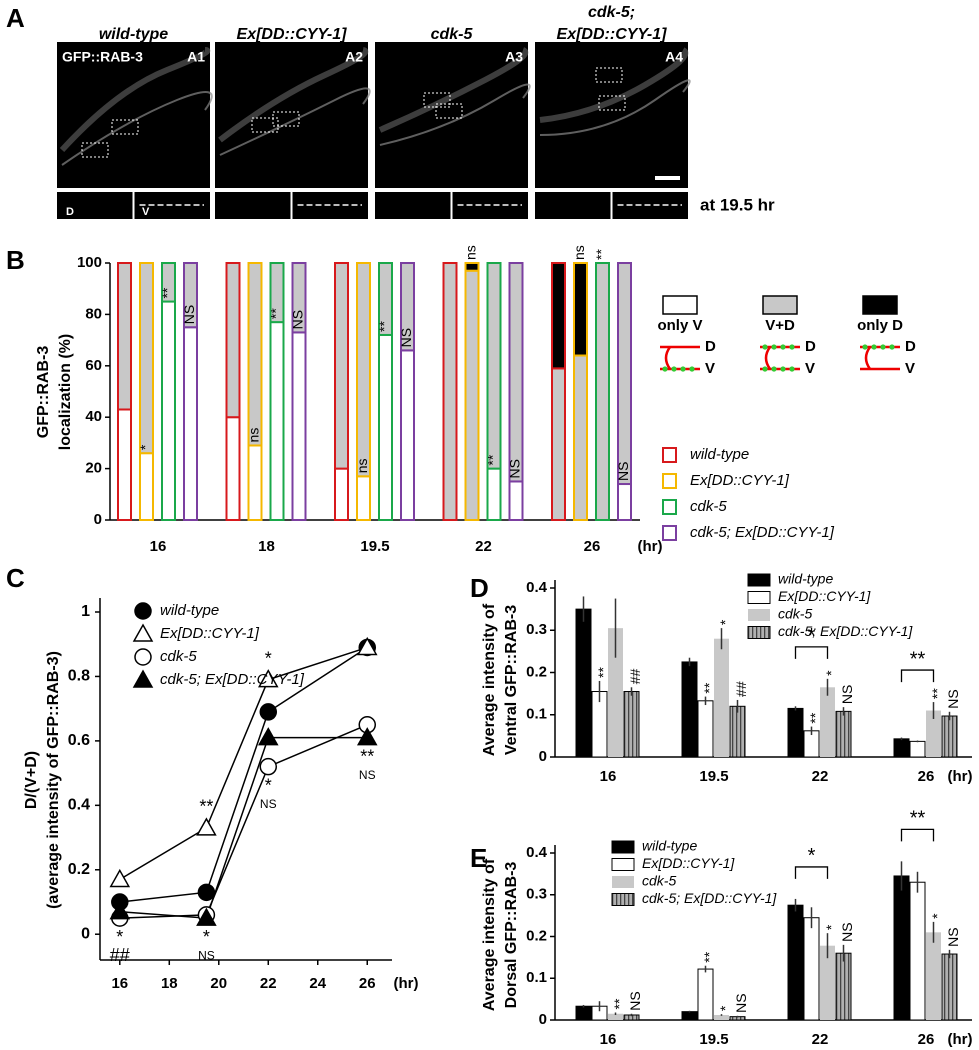  I want to click on schematic-label: D, so click(810, 346).